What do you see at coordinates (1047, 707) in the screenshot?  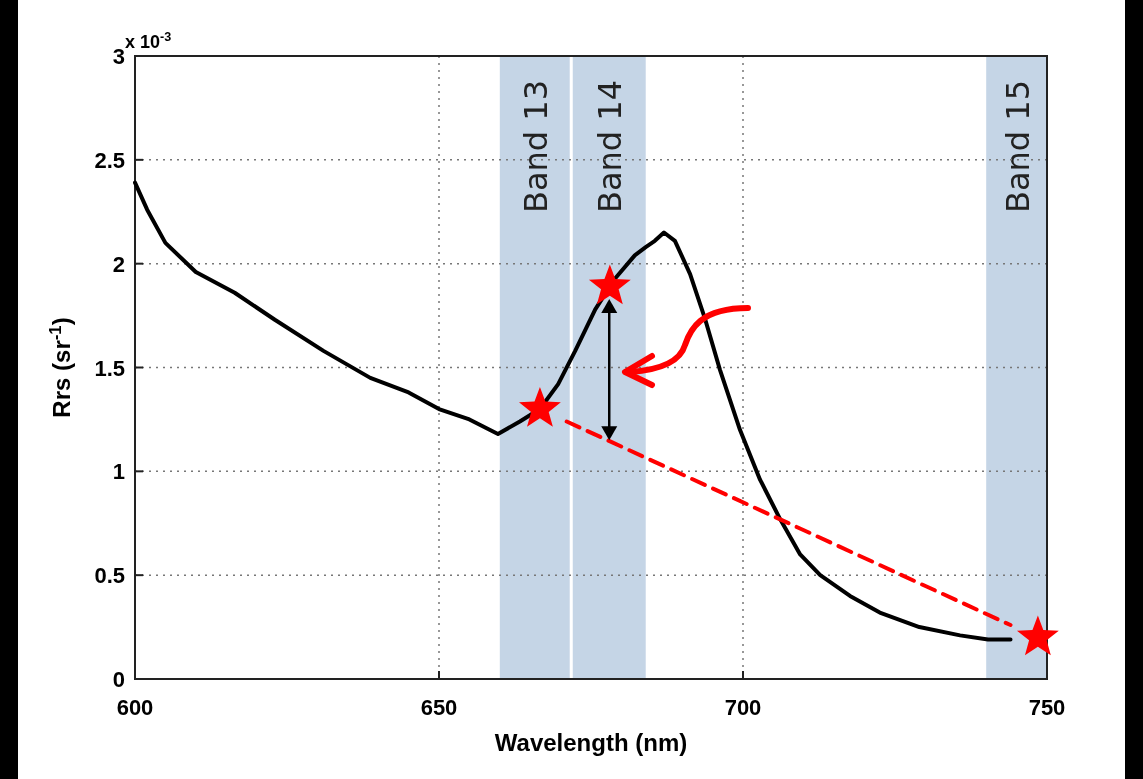 I see `x-tick-label: 750` at bounding box center [1047, 707].